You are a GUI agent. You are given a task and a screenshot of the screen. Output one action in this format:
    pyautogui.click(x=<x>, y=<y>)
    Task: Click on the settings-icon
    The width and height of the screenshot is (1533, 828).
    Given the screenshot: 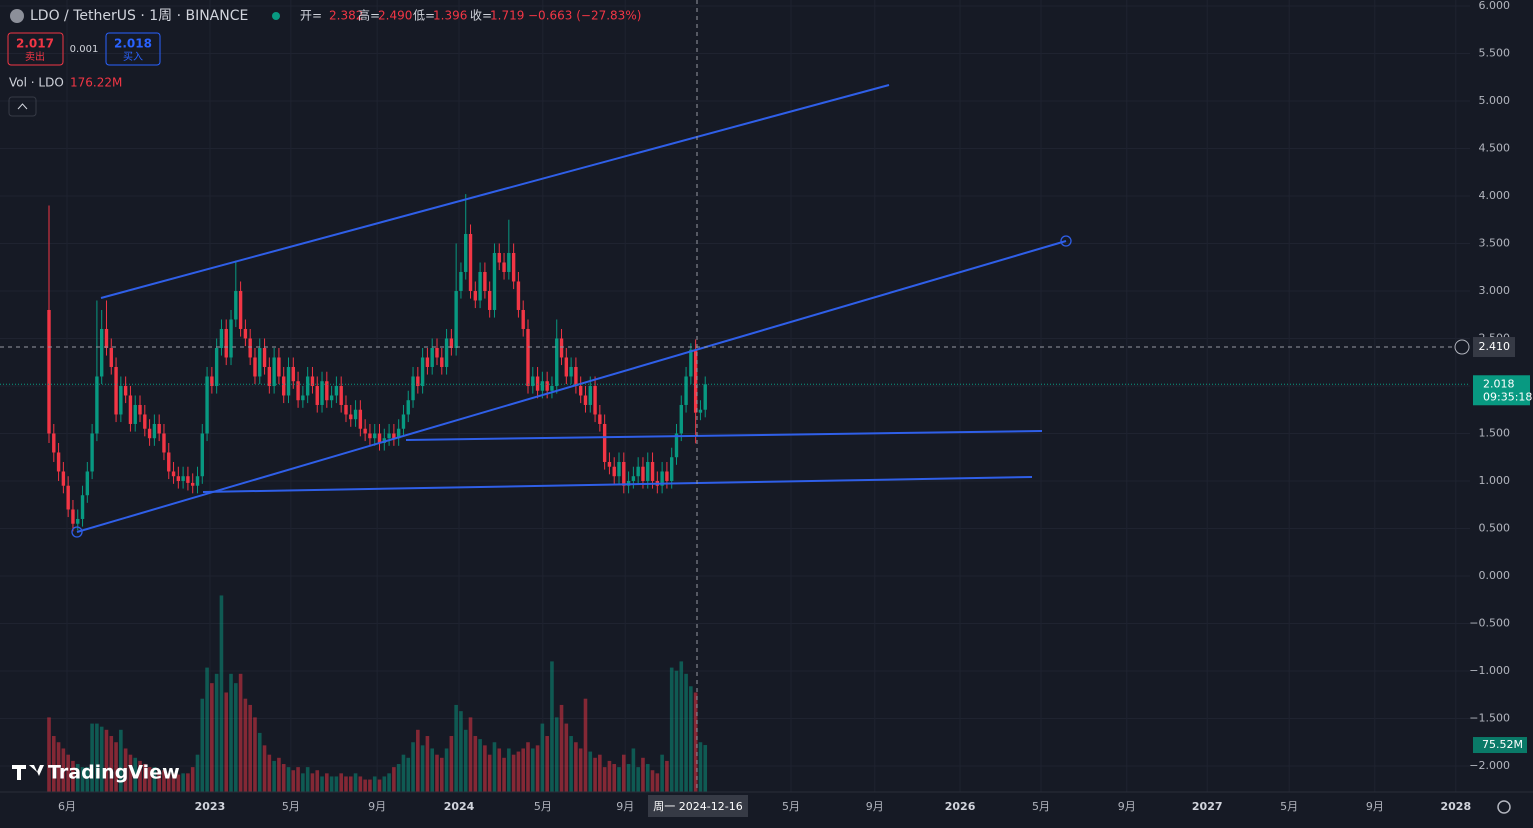 What is the action you would take?
    pyautogui.click(x=1504, y=807)
    